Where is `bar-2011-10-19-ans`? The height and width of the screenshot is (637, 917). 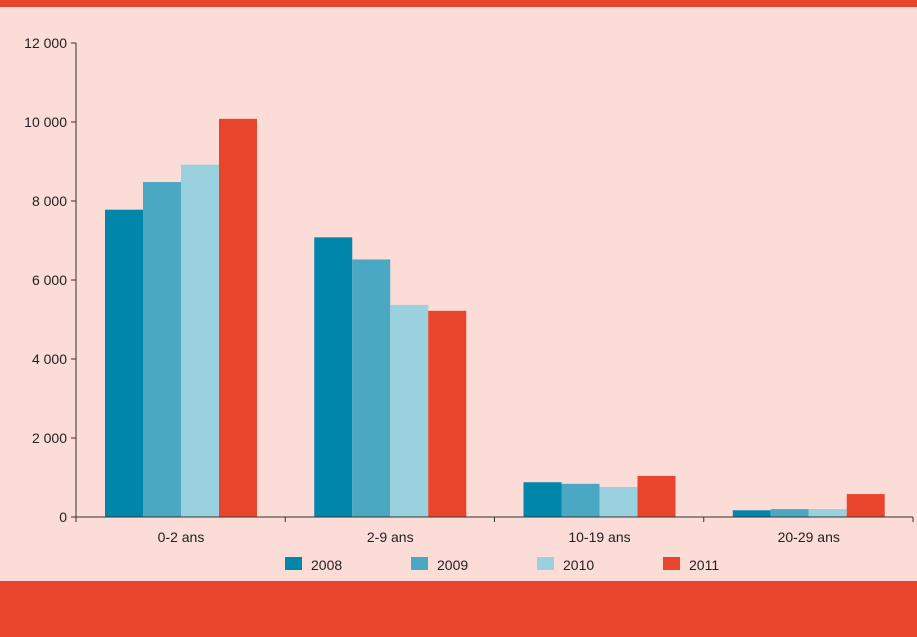
bar-2011-10-19-ans is located at coordinates (656, 496).